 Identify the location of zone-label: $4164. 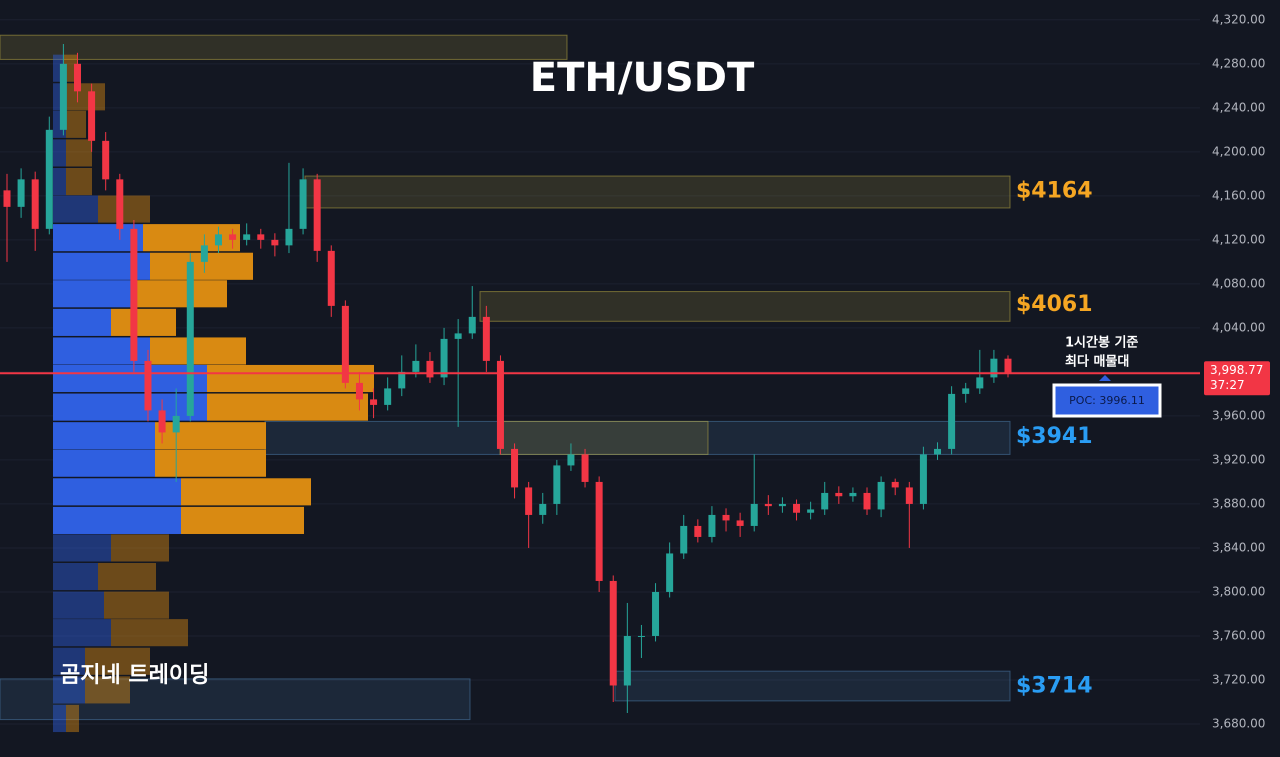
(1054, 190).